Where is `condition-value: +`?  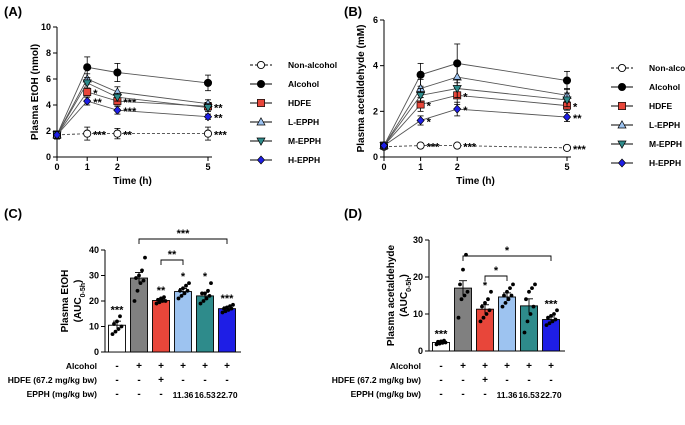 condition-value: + is located at coordinates (161, 380).